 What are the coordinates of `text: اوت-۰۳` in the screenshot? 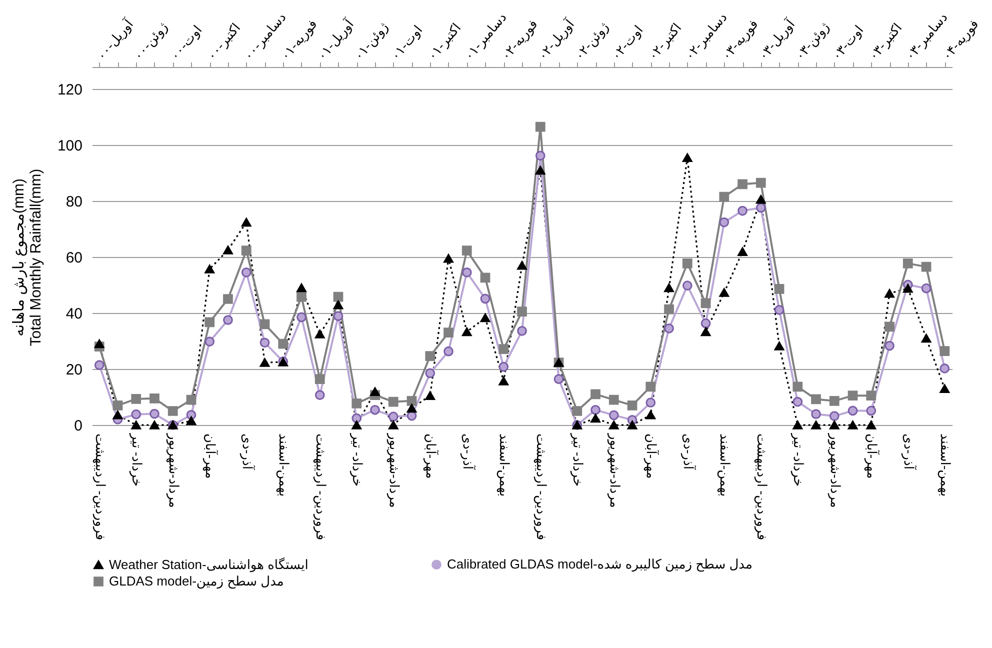 It's located at (848, 43).